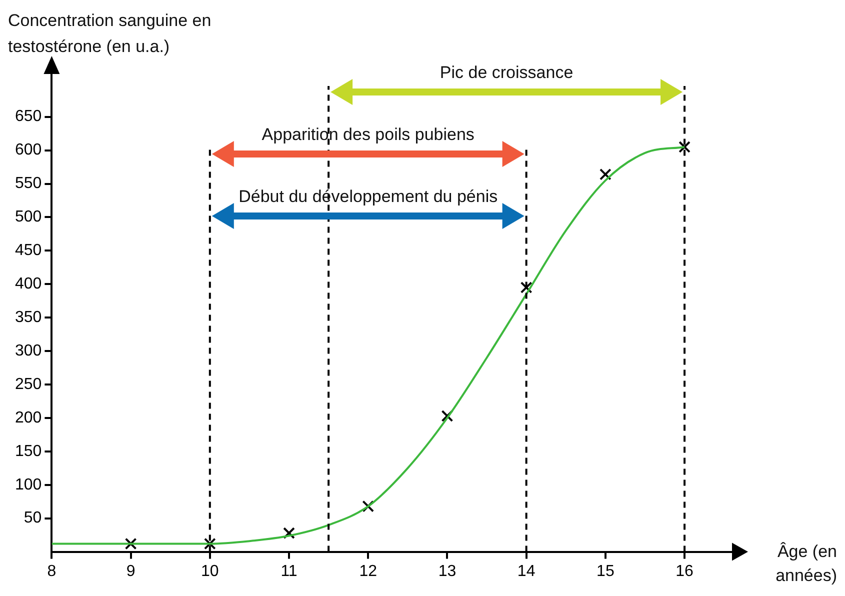 The height and width of the screenshot is (596, 845). What do you see at coordinates (210, 571) in the screenshot?
I see `x-tick-label: 10` at bounding box center [210, 571].